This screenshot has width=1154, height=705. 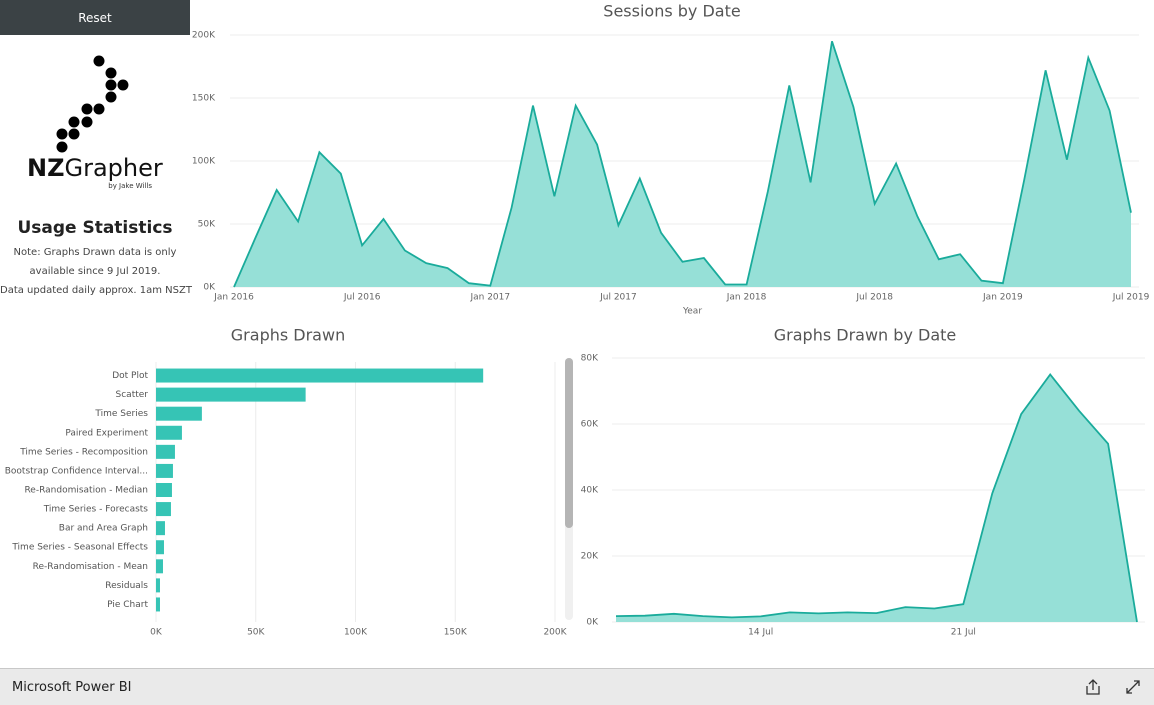 What do you see at coordinates (577, 686) in the screenshot?
I see `footer: Microsoft Power BI` at bounding box center [577, 686].